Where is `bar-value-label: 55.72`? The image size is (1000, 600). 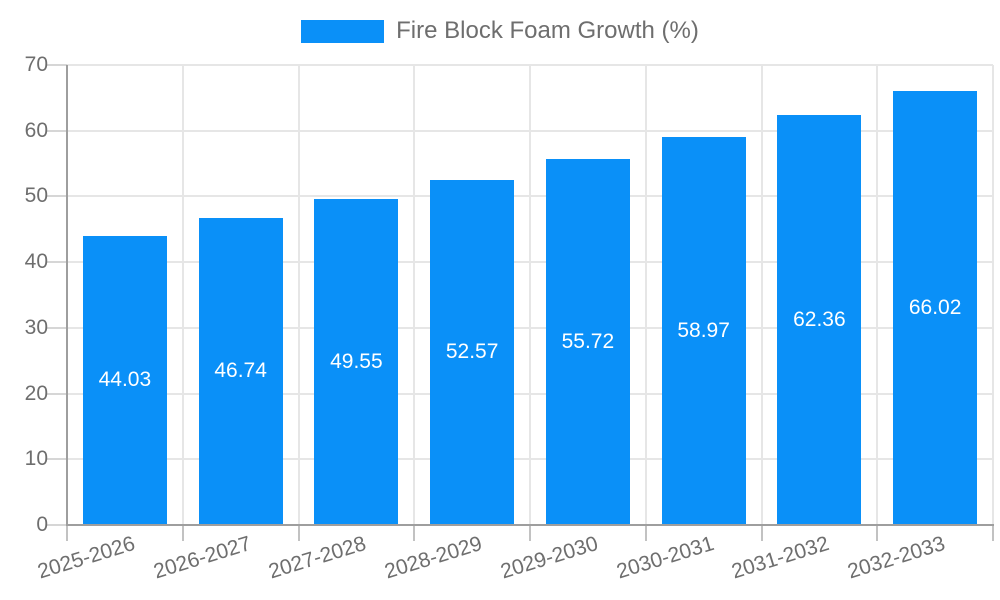
bar-value-label: 55.72 is located at coordinates (588, 341).